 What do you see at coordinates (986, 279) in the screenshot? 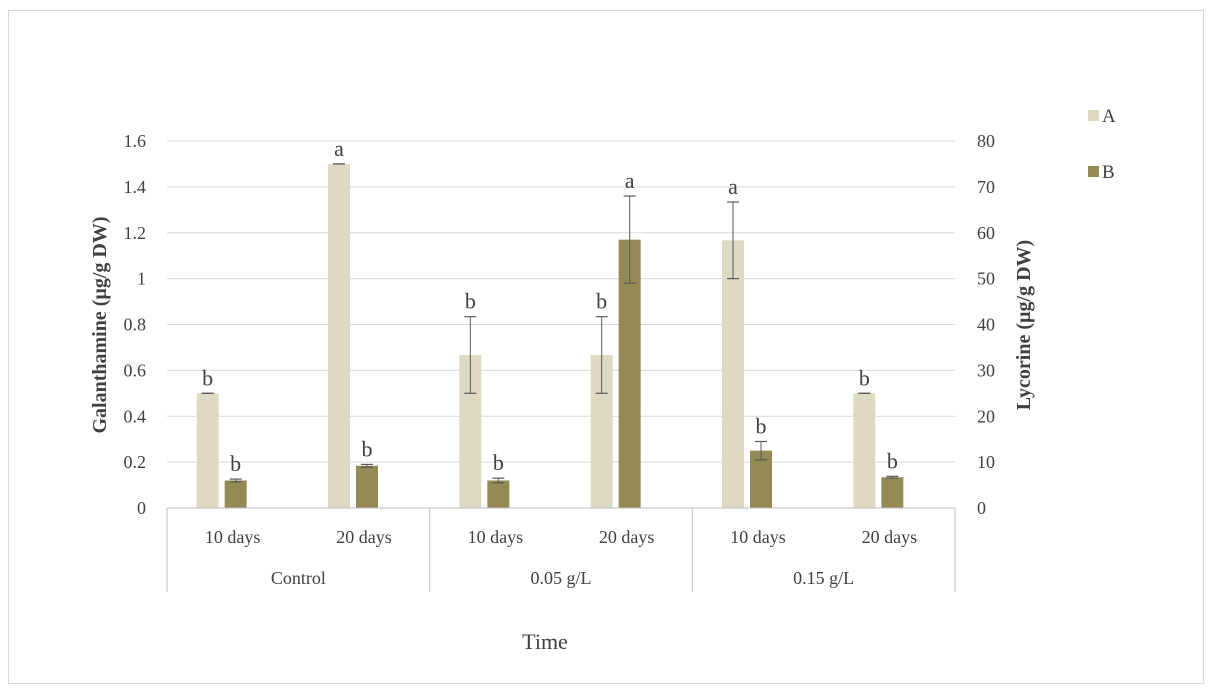
I see `y2-tick-label: 50` at bounding box center [986, 279].